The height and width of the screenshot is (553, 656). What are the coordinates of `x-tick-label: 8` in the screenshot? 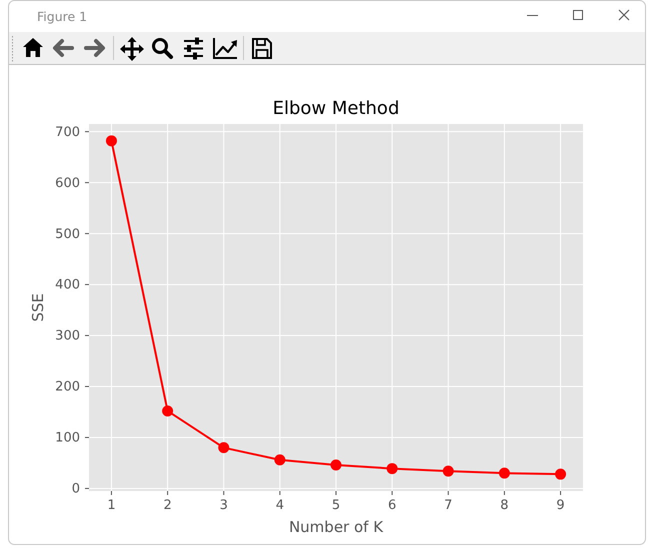 It's located at (504, 506).